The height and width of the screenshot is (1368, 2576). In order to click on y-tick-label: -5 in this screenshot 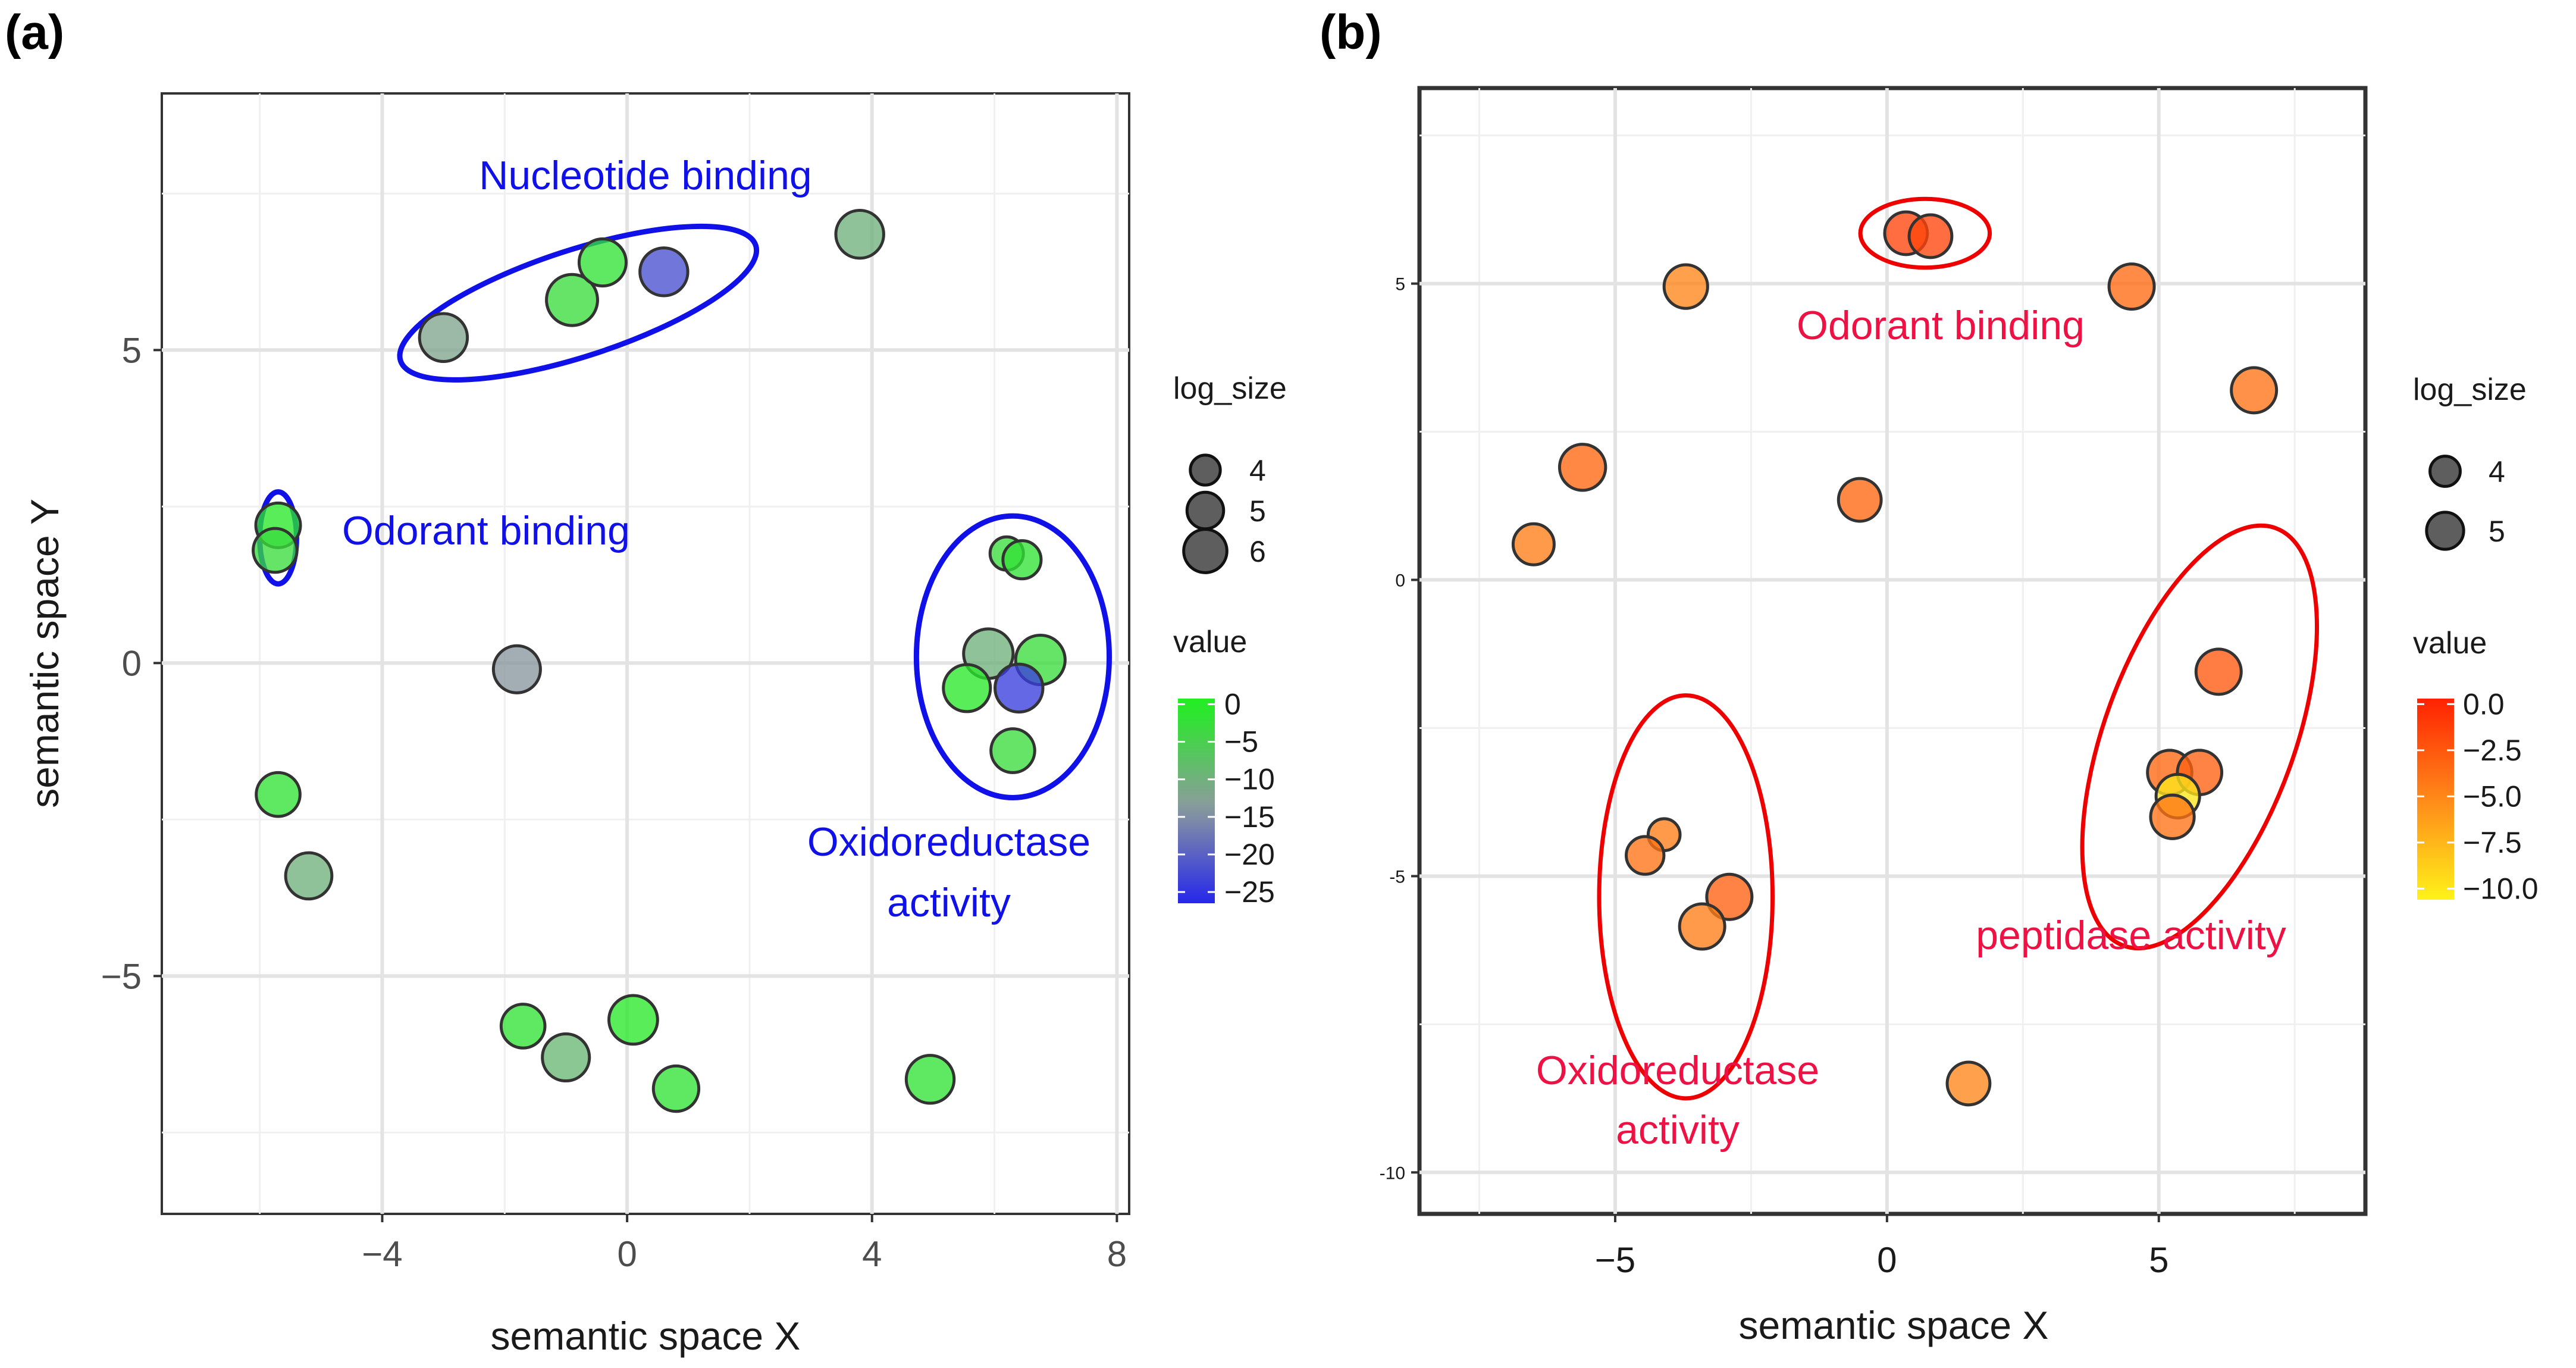, I will do `click(1397, 877)`.